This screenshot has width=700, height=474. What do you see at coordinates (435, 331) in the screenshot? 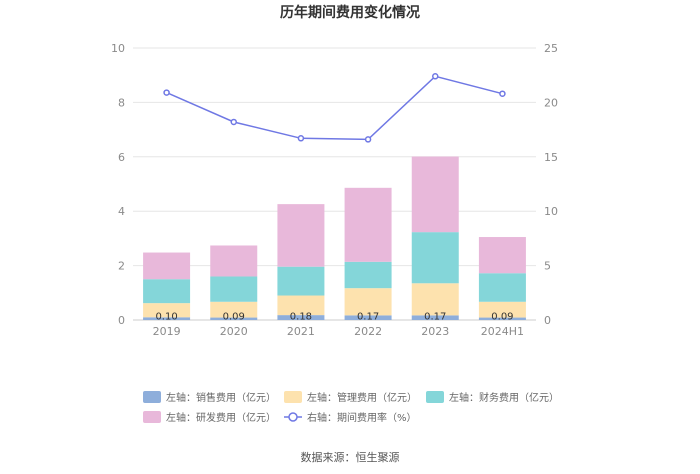
I see `x-tick-label: 2023` at bounding box center [435, 331].